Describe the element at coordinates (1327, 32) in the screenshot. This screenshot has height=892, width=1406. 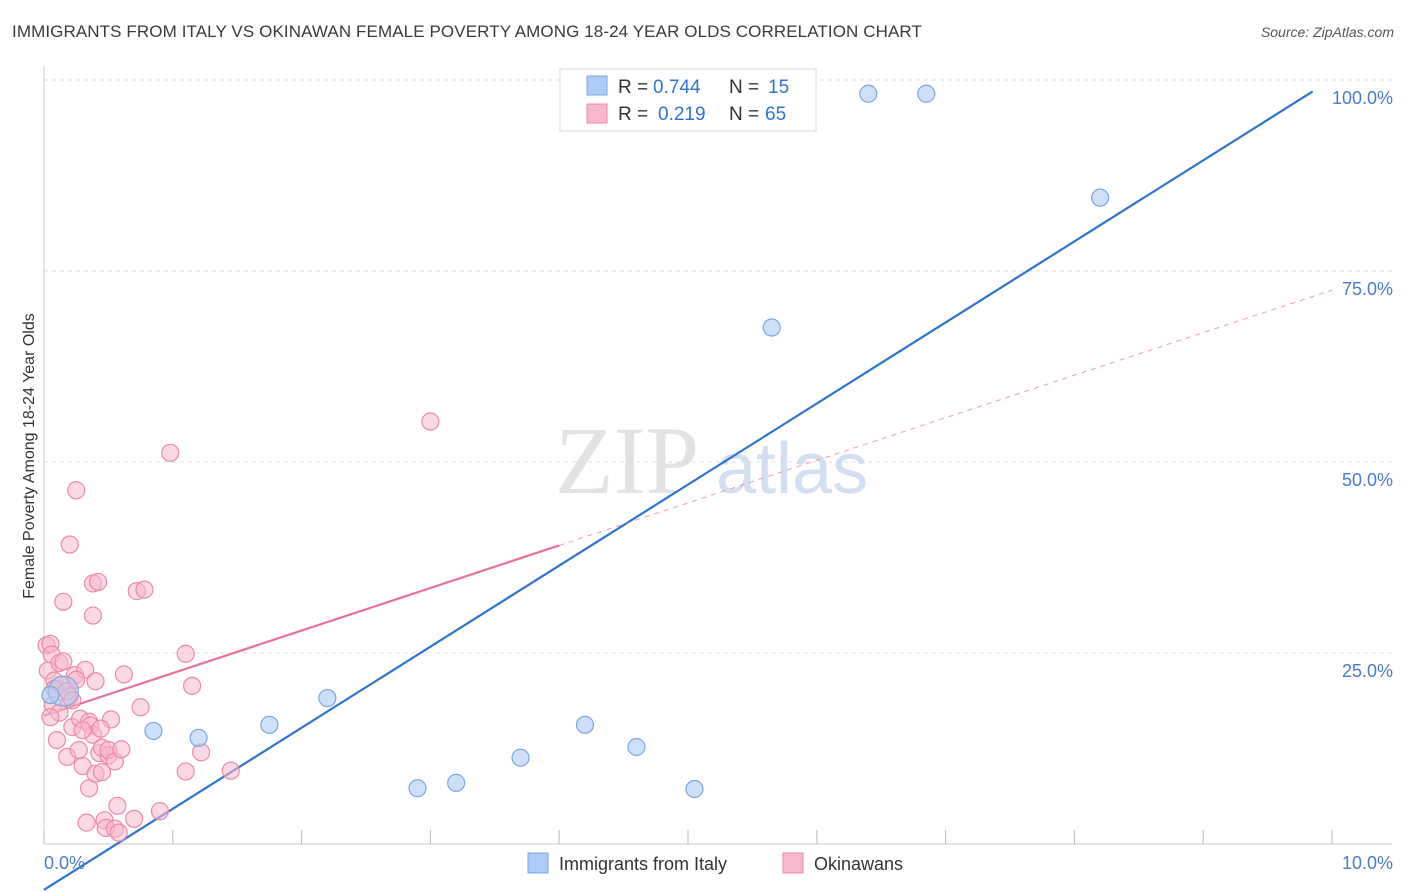
I see `source-label: Source: ZipAtlas.com` at that location.